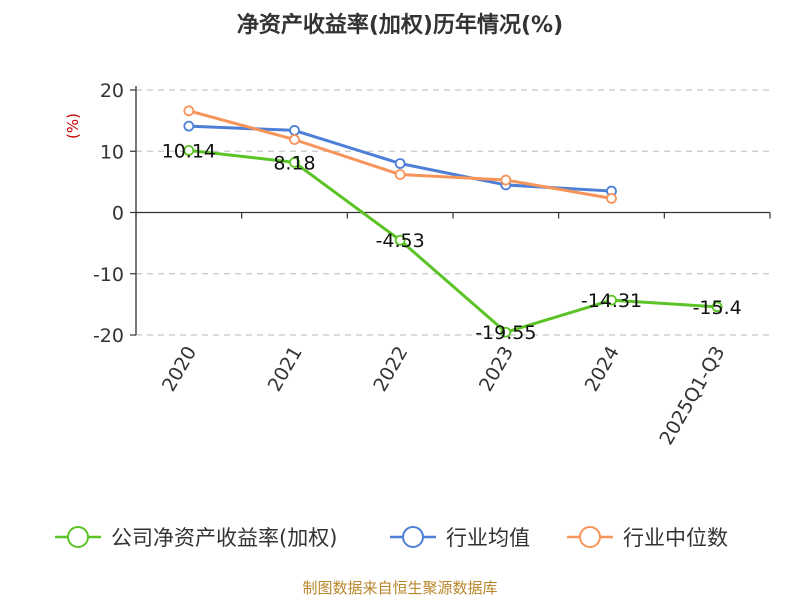 The height and width of the screenshot is (600, 800). What do you see at coordinates (285, 369) in the screenshot?
I see `x-tick-label: 2021` at bounding box center [285, 369].